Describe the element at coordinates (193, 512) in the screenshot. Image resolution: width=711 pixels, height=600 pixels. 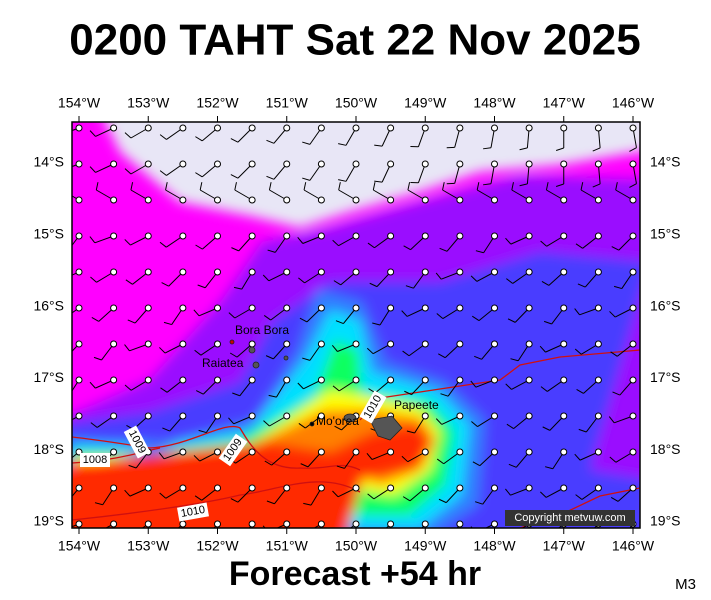
I see `isobar-label: 1010` at that location.